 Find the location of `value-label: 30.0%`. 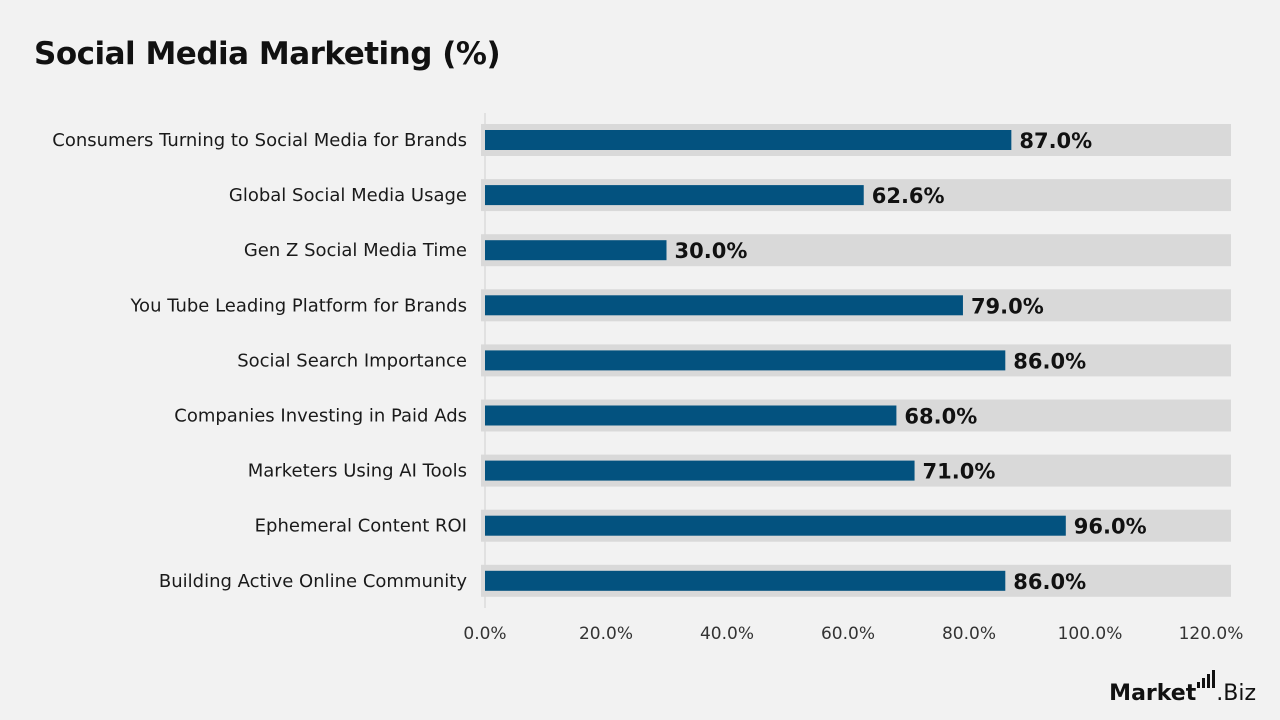

value-label: 30.0% is located at coordinates (711, 251).